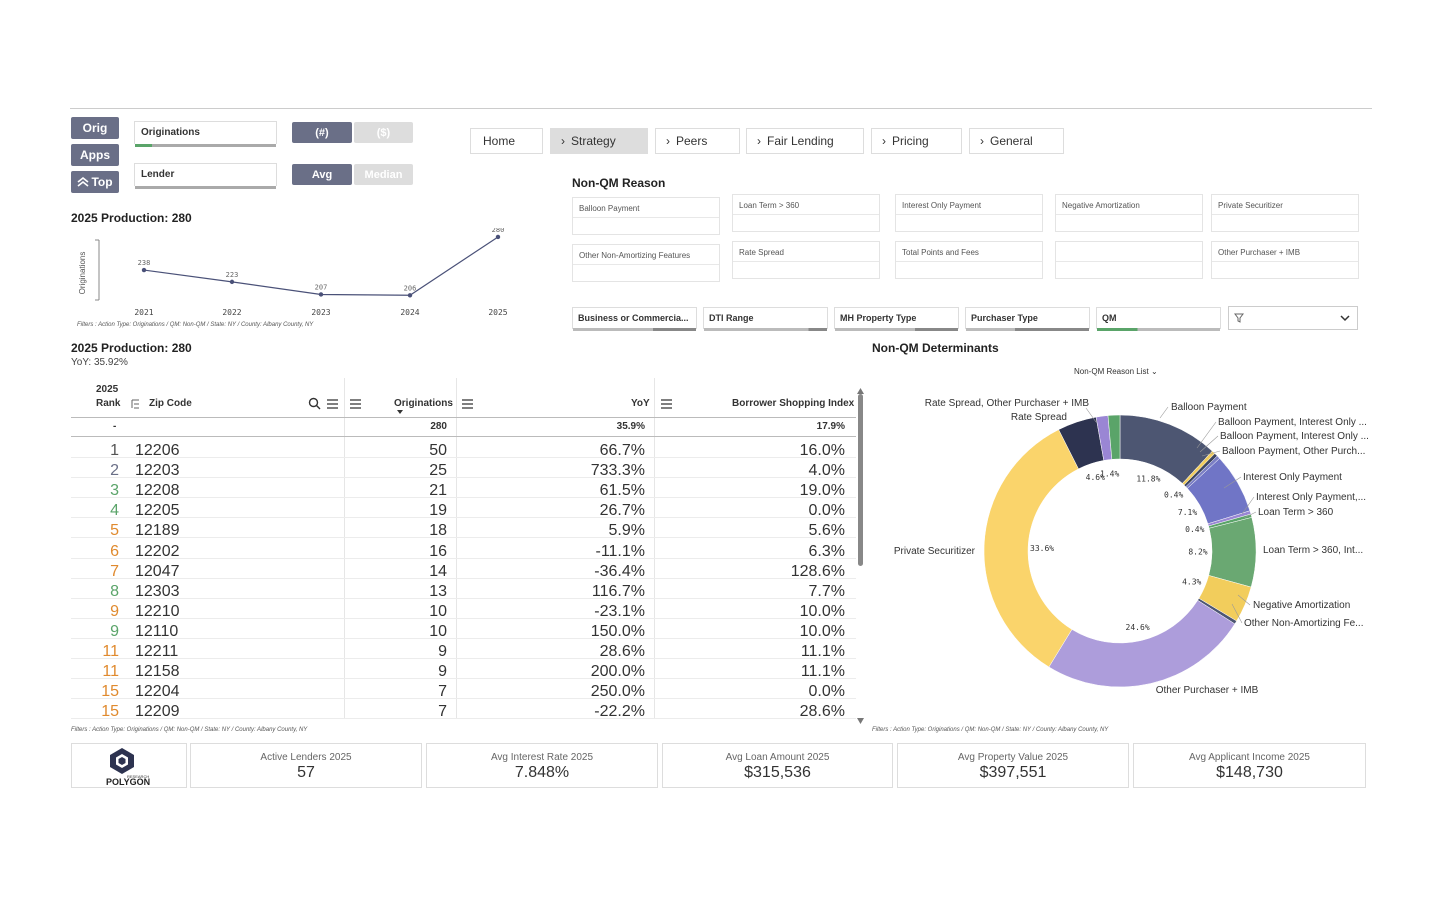  Describe the element at coordinates (135, 404) in the screenshot. I see `tree-list-icon` at that location.